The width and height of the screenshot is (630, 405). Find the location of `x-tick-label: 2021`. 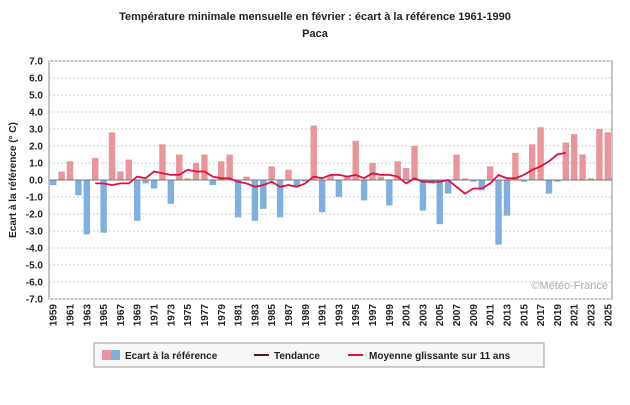

x-tick-label: 2021 is located at coordinates (575, 315).